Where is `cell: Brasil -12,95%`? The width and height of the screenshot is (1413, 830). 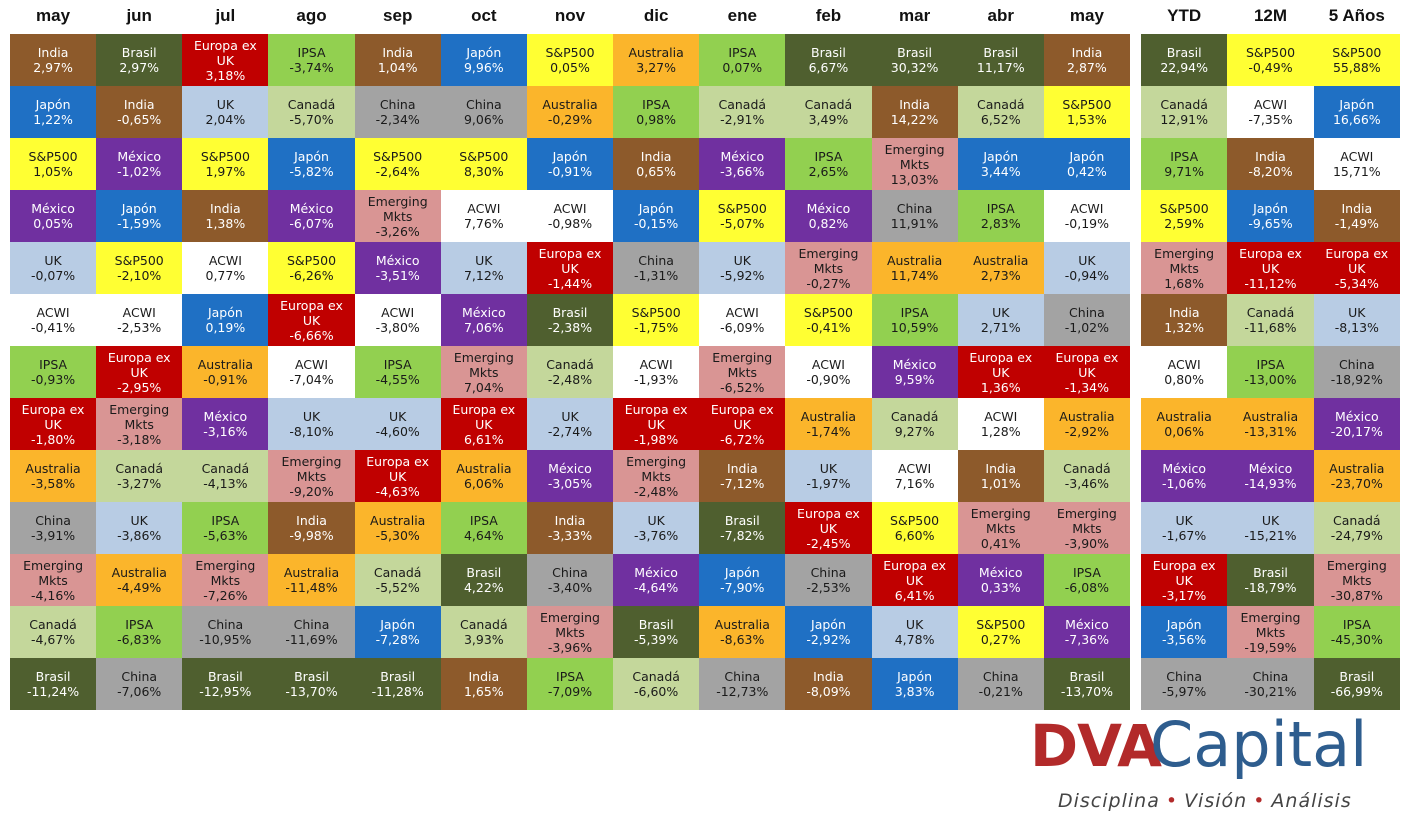 cell: Brasil -12,95% is located at coordinates (225, 684).